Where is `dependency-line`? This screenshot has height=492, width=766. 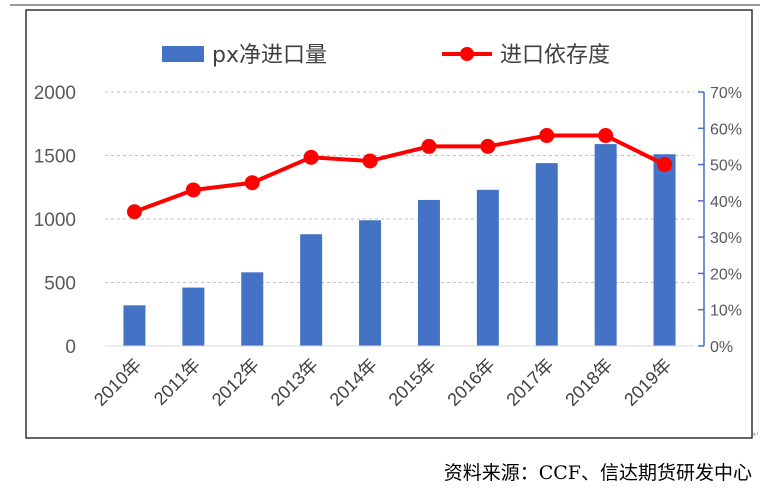
dependency-line is located at coordinates (399, 173).